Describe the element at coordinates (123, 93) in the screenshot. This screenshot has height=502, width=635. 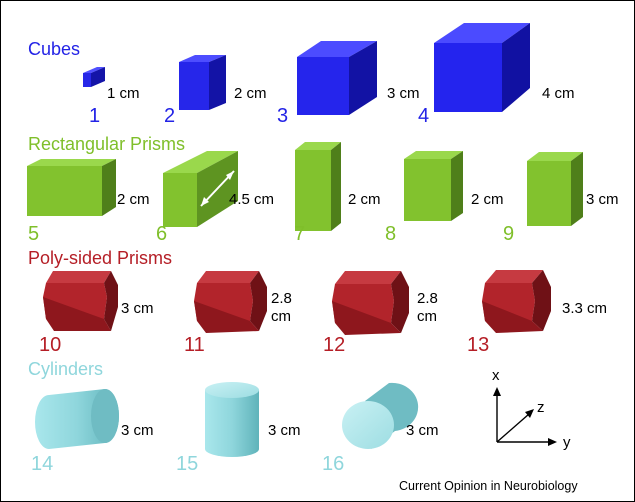
I see `cube-1-size: 1 cm` at that location.